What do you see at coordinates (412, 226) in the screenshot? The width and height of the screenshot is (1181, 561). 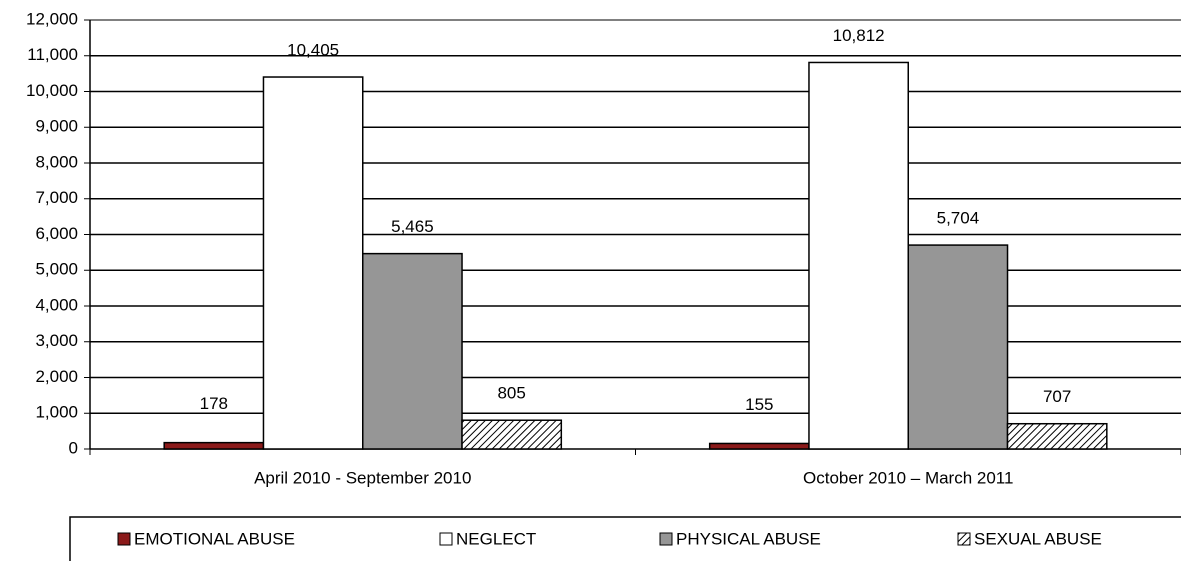 I see `value-label: 5,465` at bounding box center [412, 226].